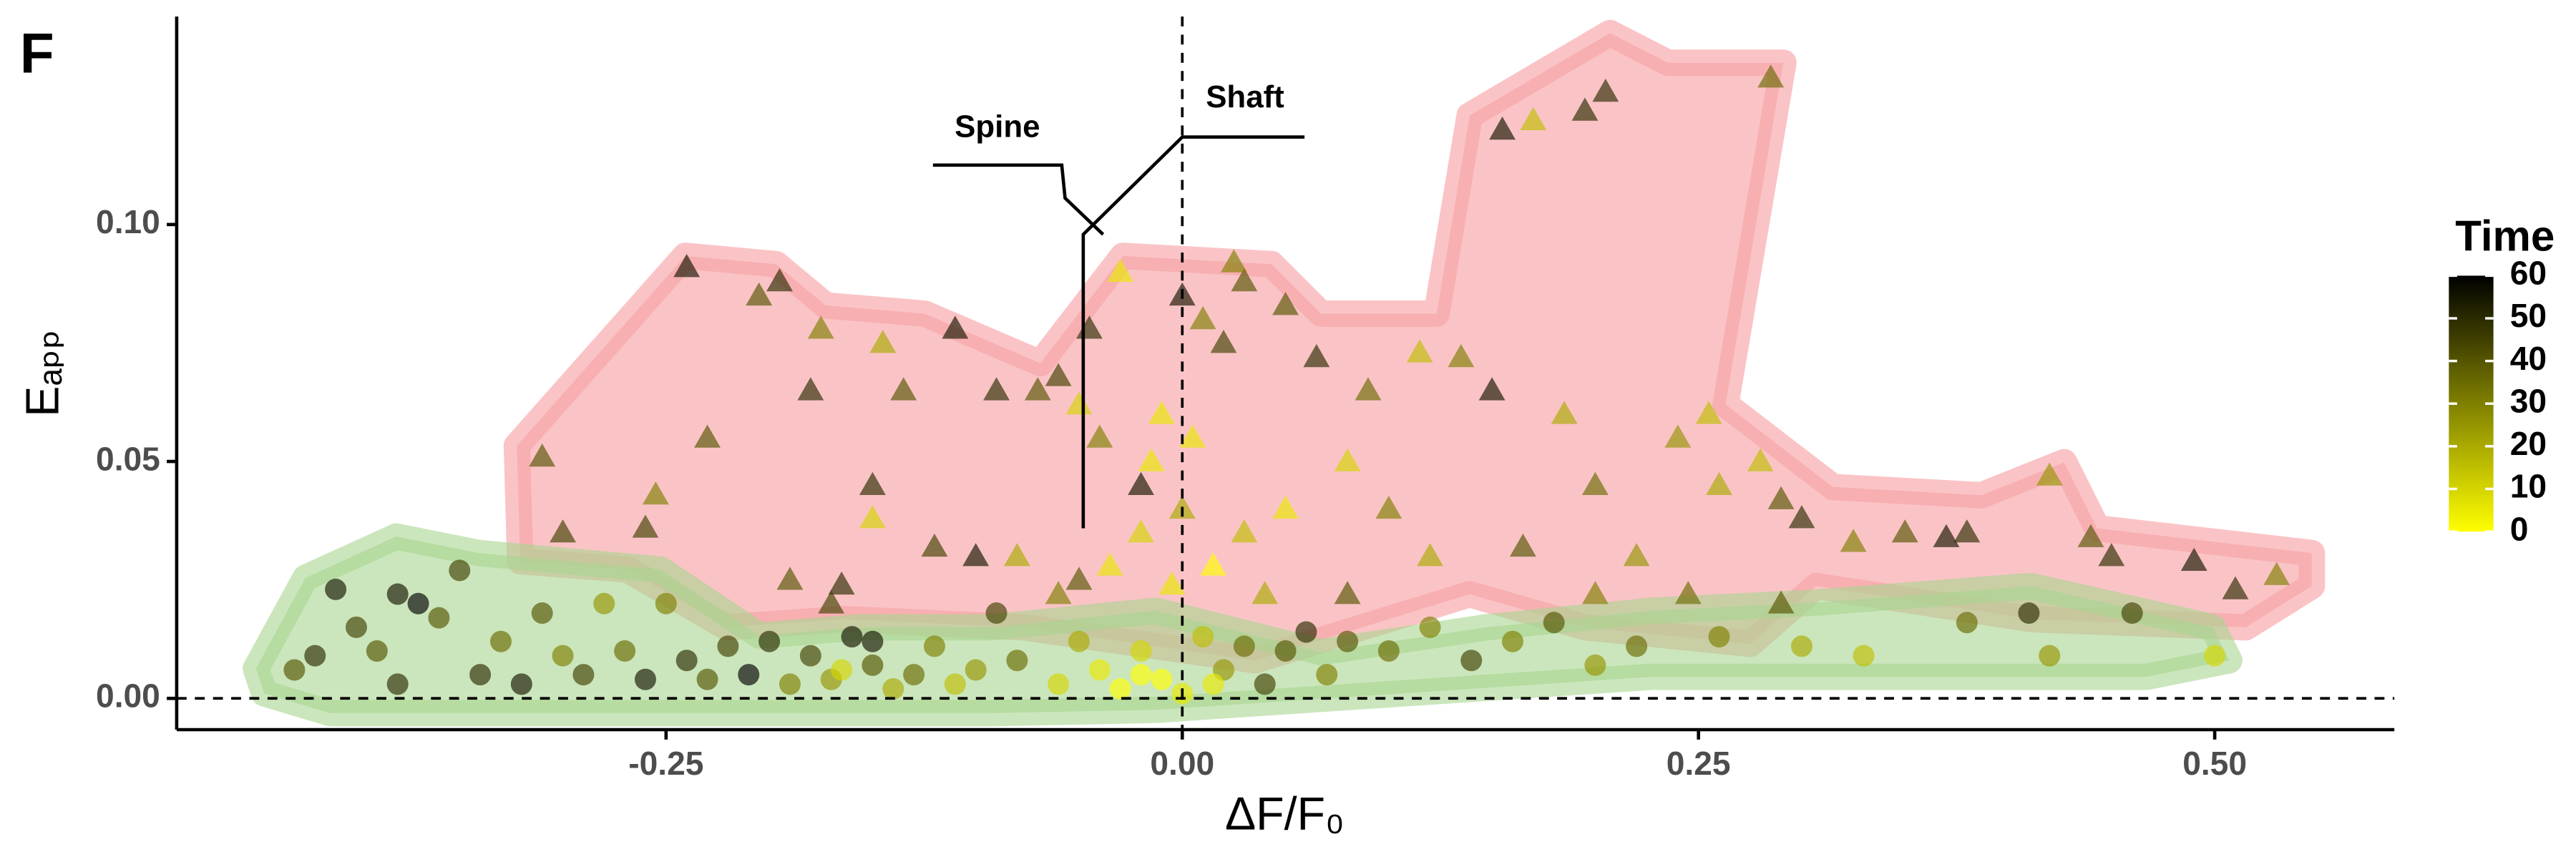  Describe the element at coordinates (1193, 332) in the screenshot. I see `shaft-pointer` at that location.